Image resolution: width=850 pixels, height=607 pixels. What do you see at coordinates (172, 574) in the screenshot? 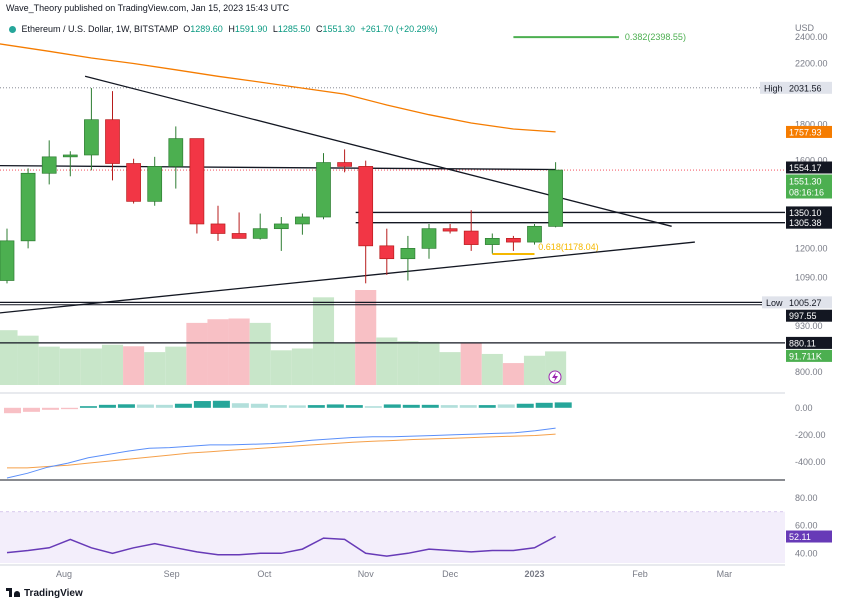
I see `time-tick-label: Sep` at bounding box center [172, 574].